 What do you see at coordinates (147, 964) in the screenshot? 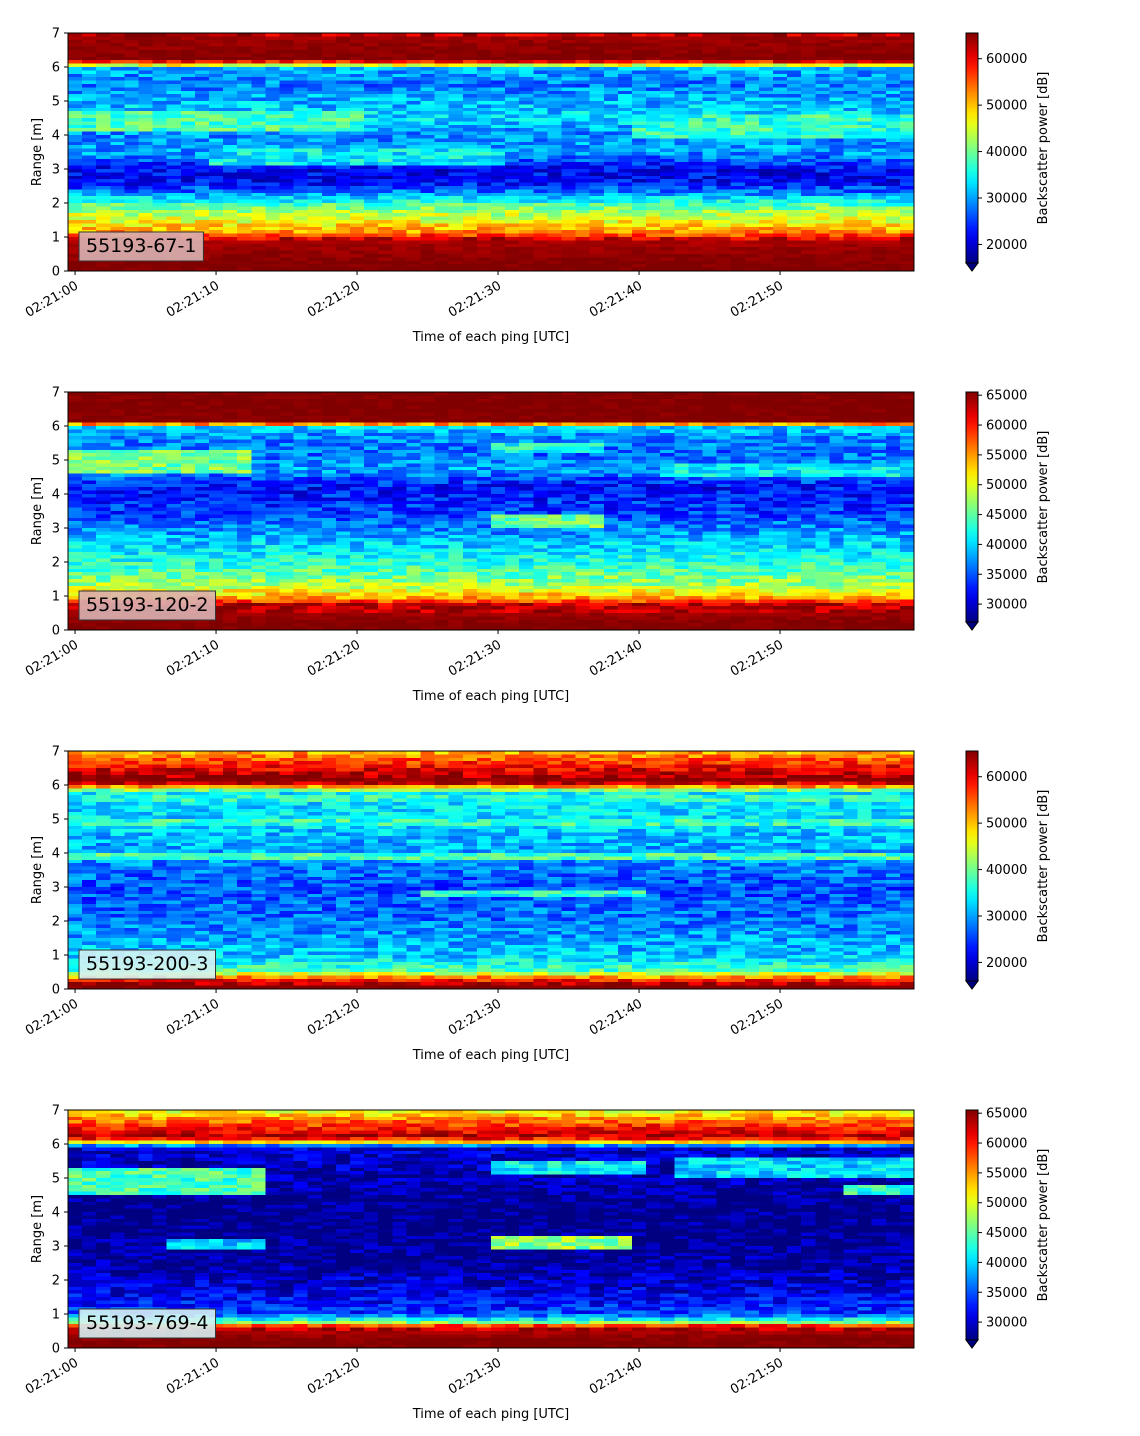
I see `series-tag: 55193-200-3` at bounding box center [147, 964].